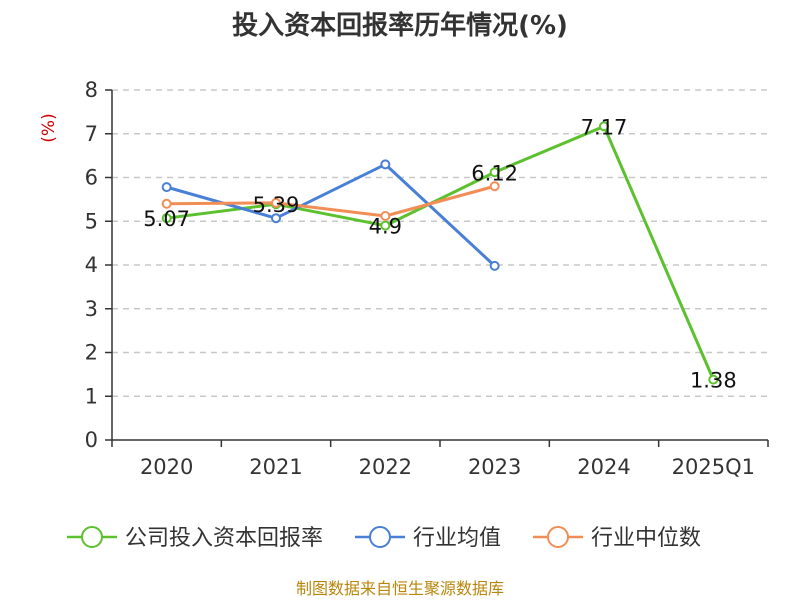  What do you see at coordinates (91, 353) in the screenshot?
I see `y-tick-label: 2` at bounding box center [91, 353].